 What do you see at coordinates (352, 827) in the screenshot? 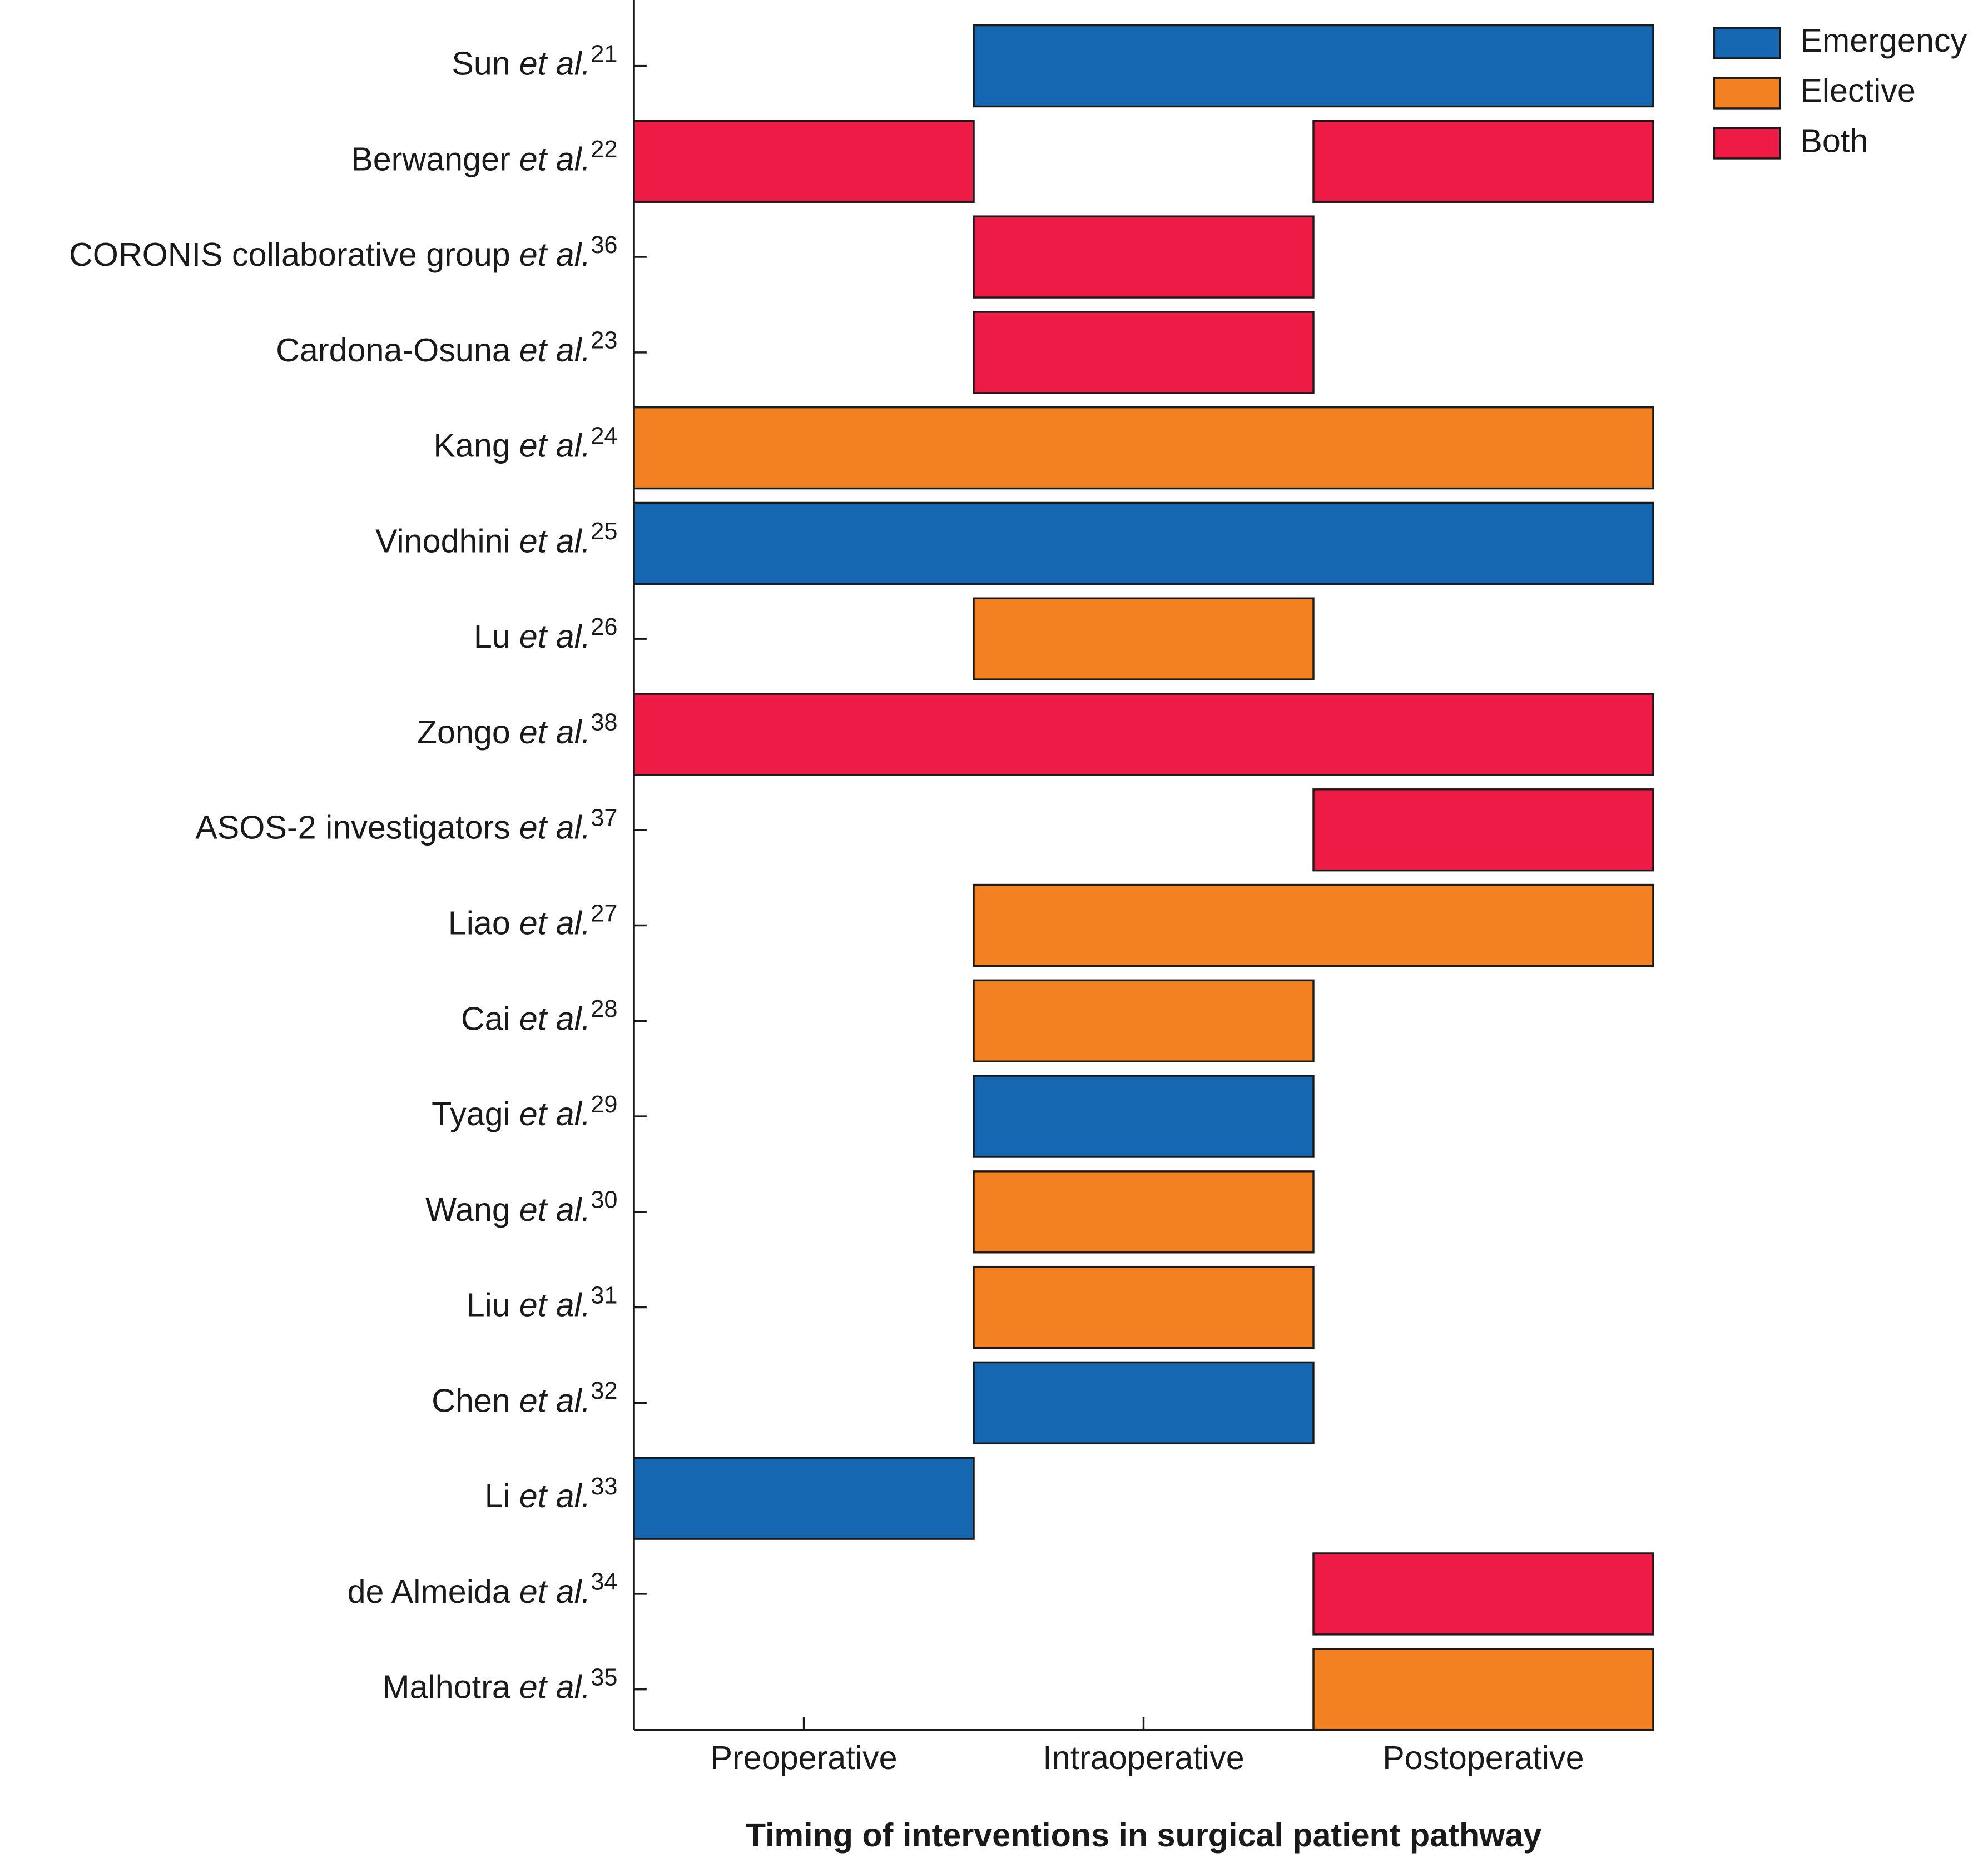
I see `study-name: ASOS-2 investigators` at bounding box center [352, 827].